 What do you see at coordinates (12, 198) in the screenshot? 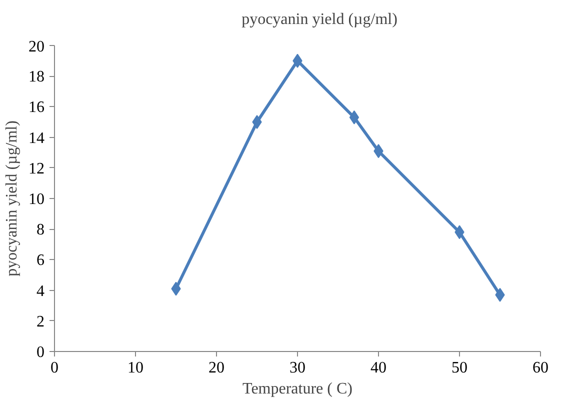
I see `y-axis-title: pyocyanin yield (µg/ml)` at bounding box center [12, 198].